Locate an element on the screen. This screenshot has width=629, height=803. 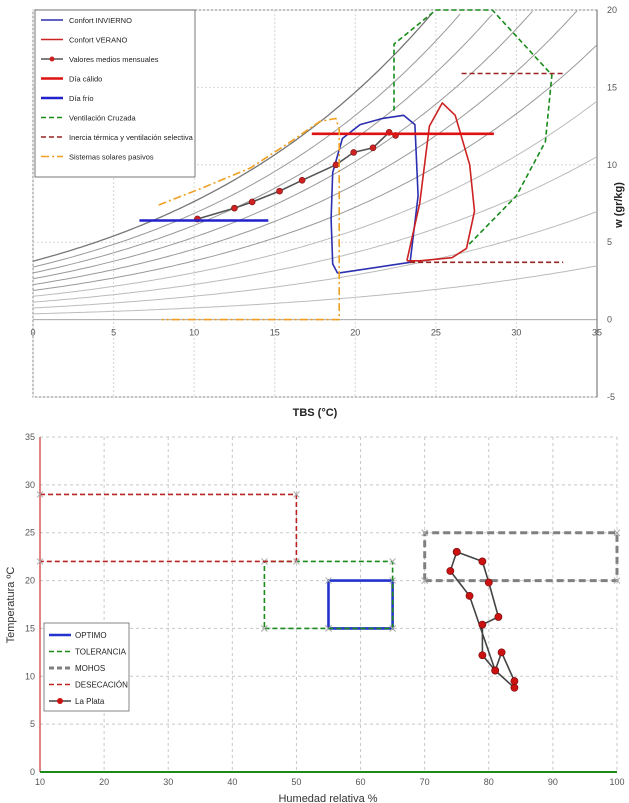
x-tick-label: 0 is located at coordinates (32, 333).